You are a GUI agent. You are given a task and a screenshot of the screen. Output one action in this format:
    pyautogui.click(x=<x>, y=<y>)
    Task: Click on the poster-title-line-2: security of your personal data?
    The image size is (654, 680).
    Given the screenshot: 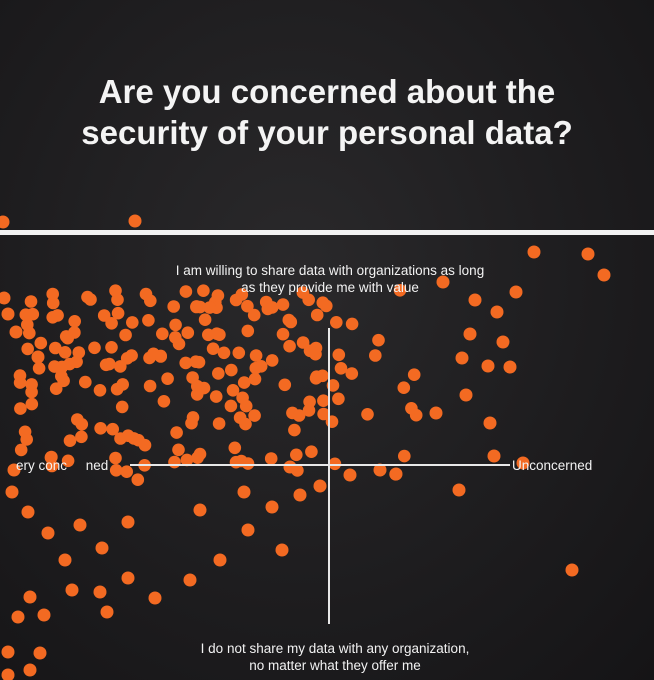 What is the action you would take?
    pyautogui.click(x=327, y=132)
    